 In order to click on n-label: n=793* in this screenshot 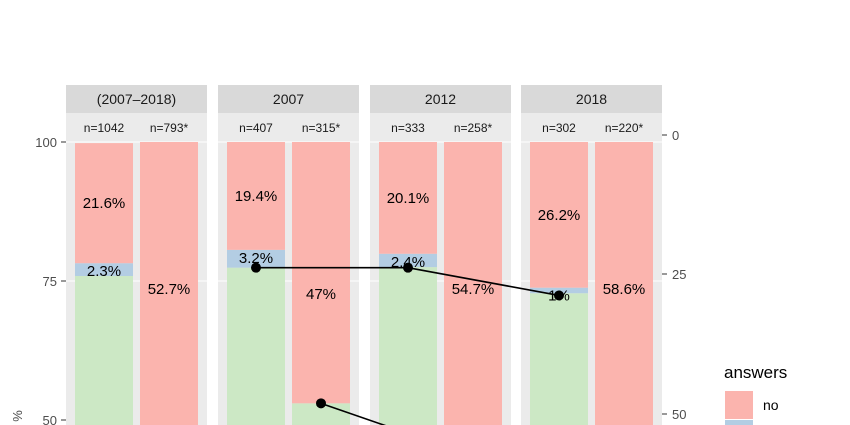, I will do `click(169, 128)`.